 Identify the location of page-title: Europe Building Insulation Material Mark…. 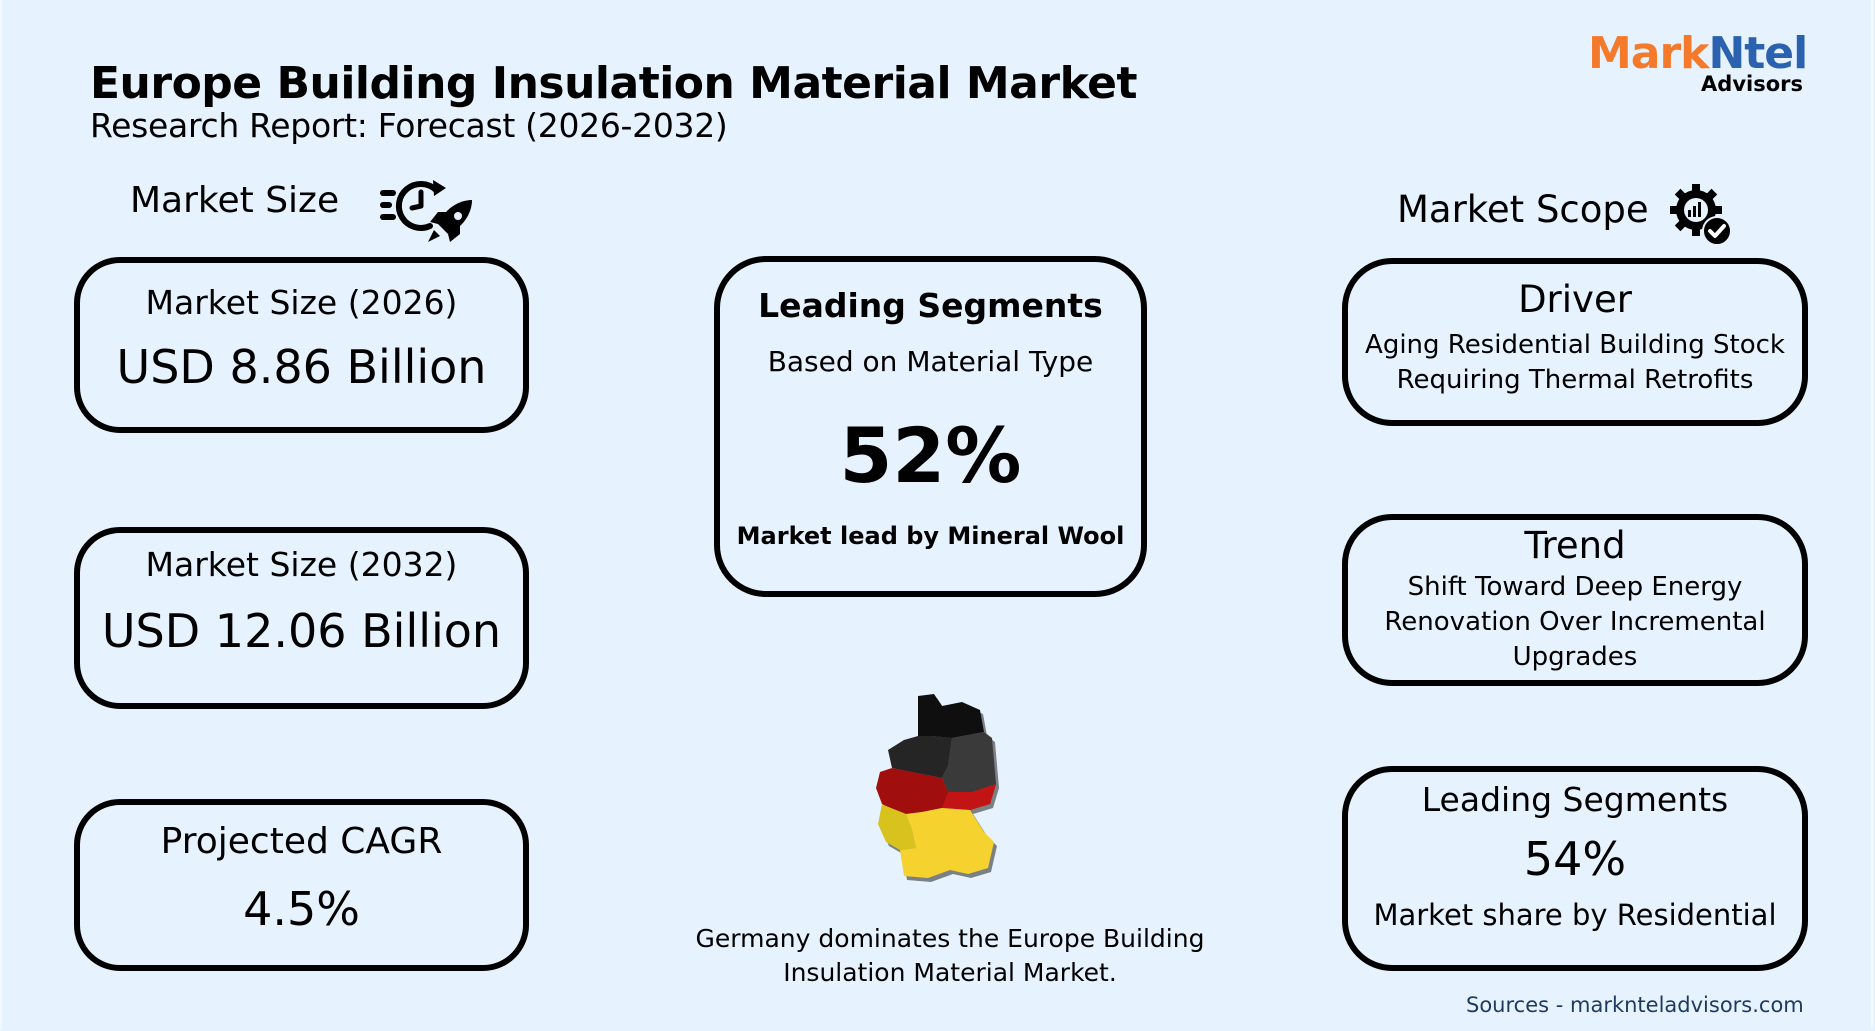
(614, 83).